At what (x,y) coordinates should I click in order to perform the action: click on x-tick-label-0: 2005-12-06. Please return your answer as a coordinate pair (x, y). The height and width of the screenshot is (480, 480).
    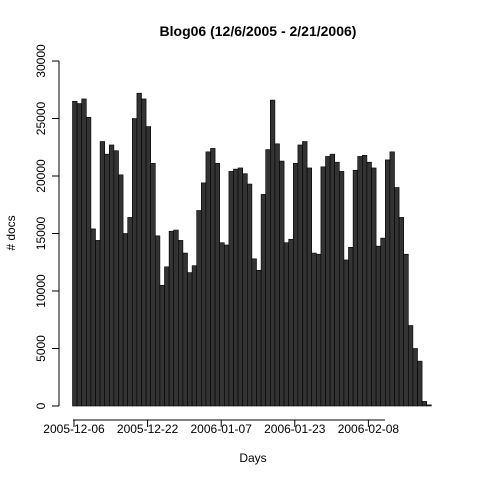
    Looking at the image, I should click on (74, 429).